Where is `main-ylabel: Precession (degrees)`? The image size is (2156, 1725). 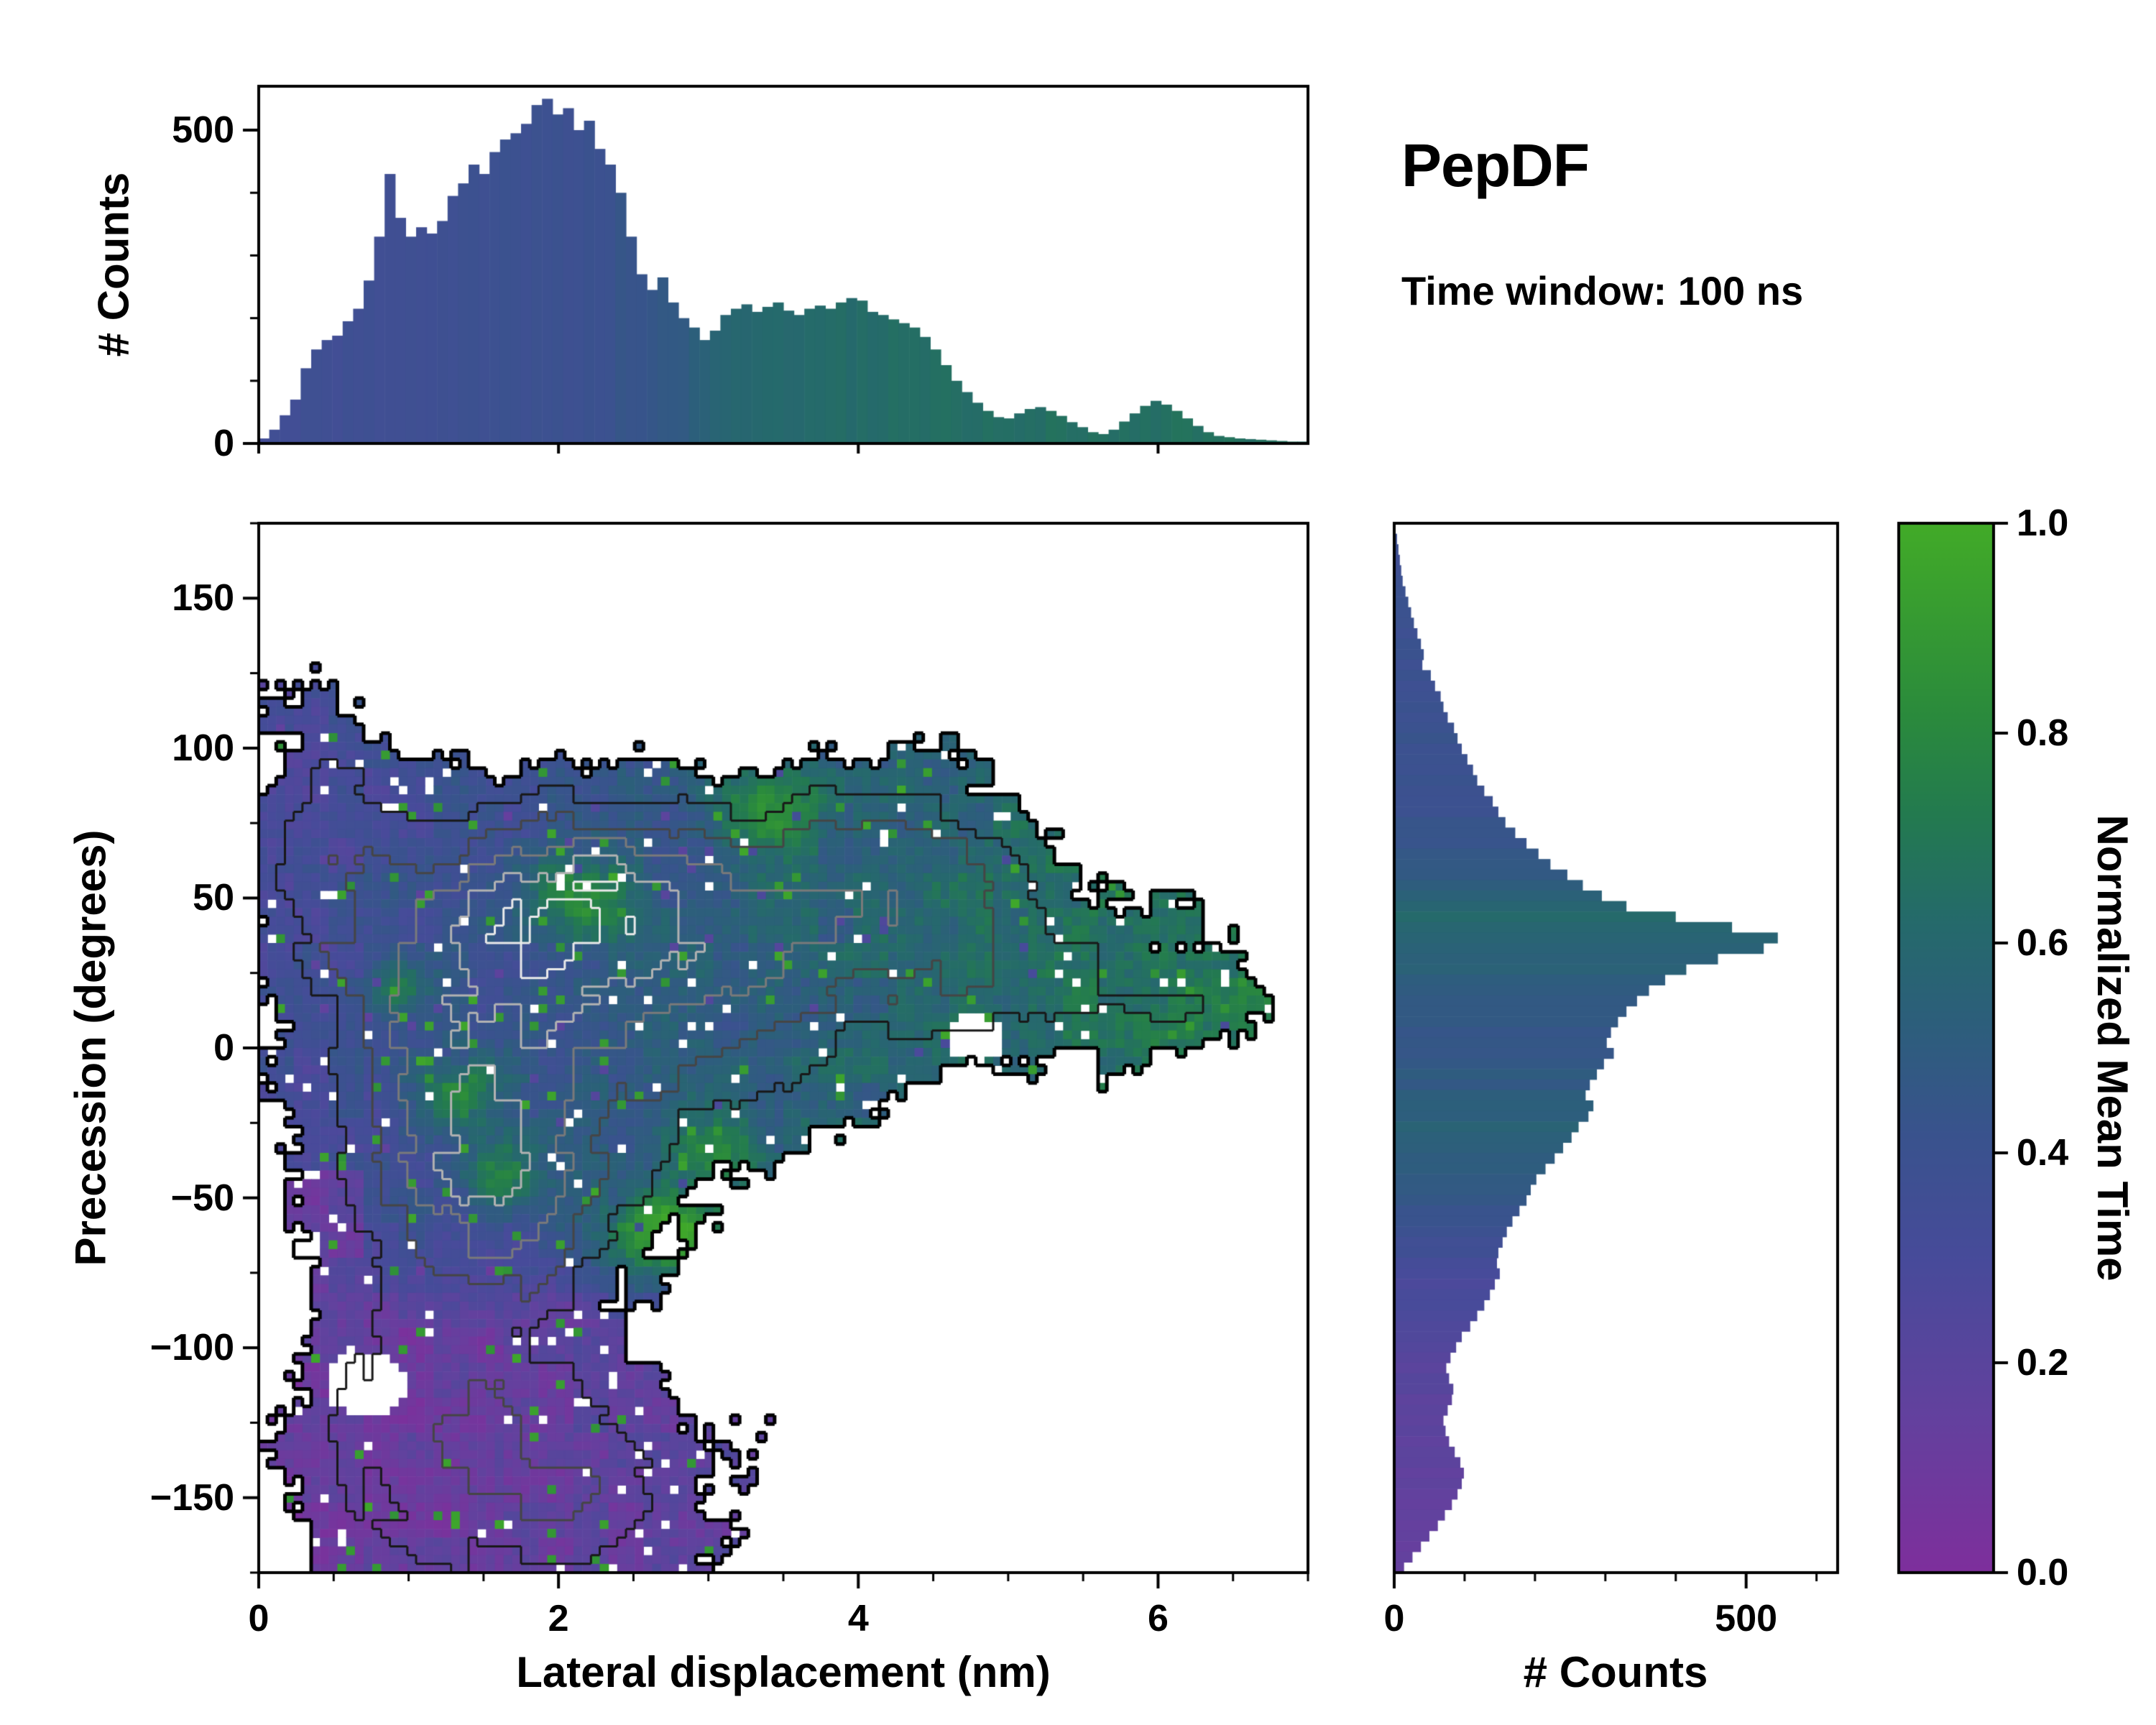
main-ylabel: Precession (degrees) is located at coordinates (91, 1047).